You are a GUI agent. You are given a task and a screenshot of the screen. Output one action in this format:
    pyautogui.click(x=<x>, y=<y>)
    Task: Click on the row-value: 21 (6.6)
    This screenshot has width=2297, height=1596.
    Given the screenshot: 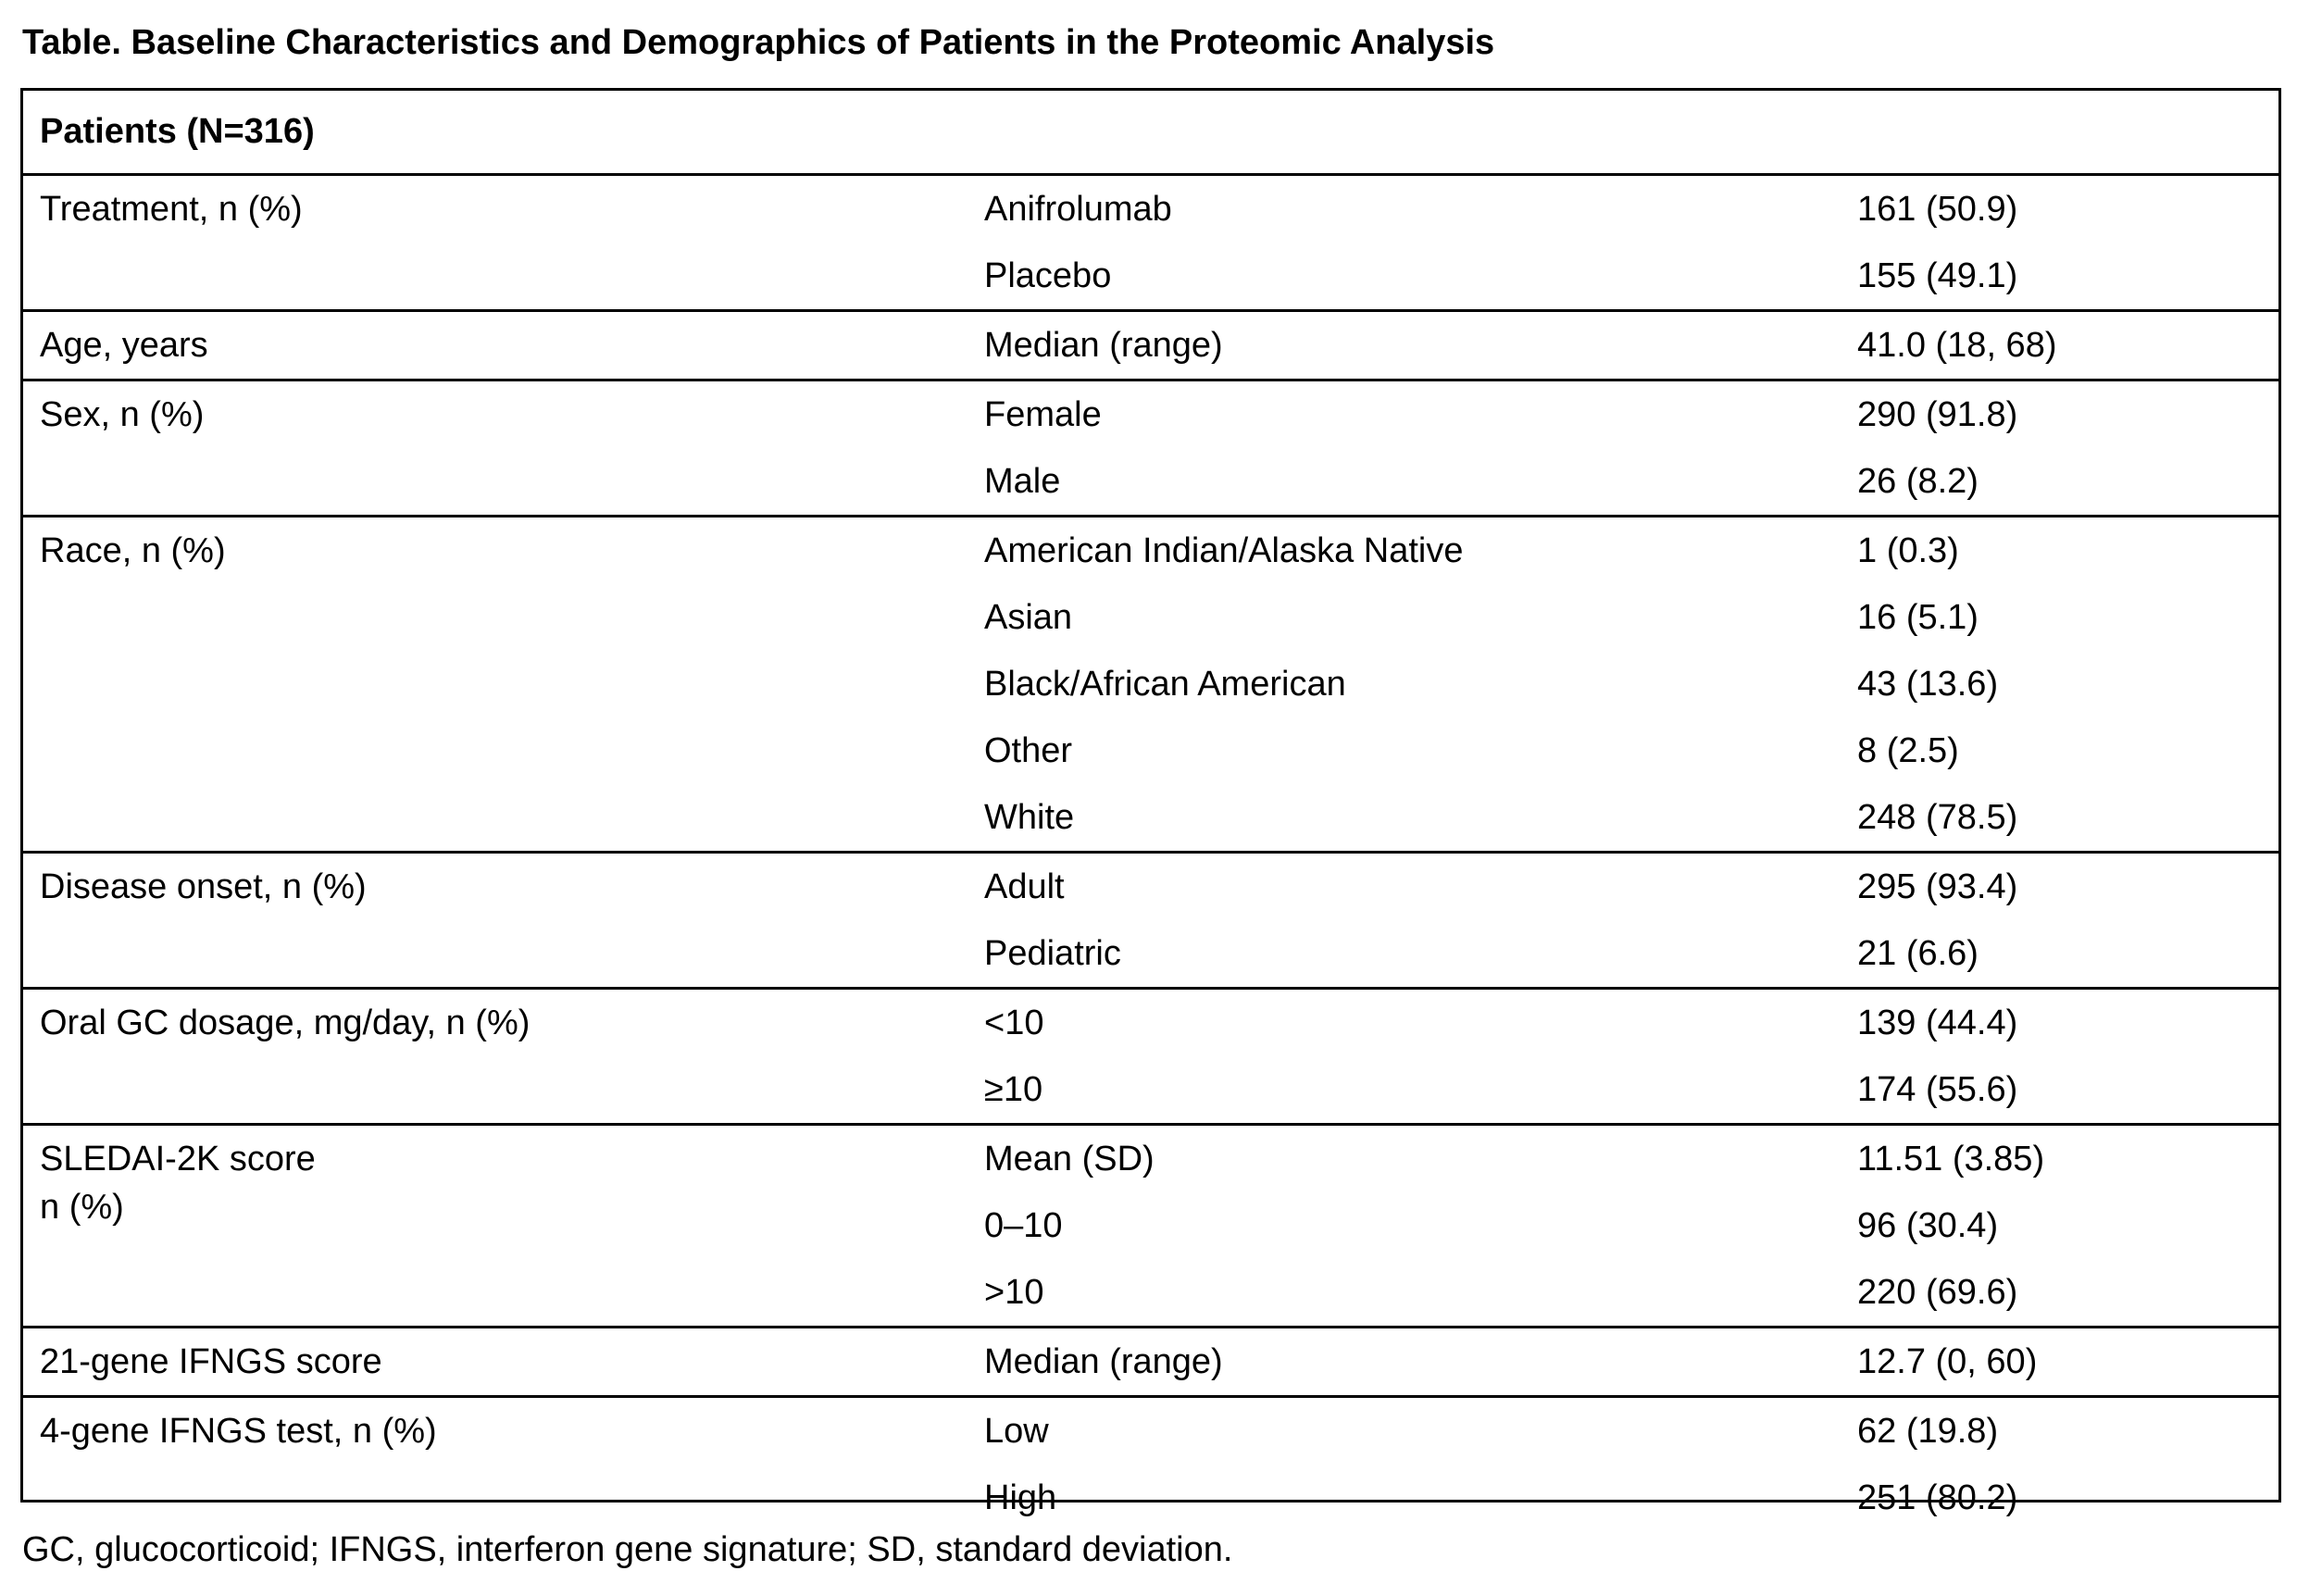 What is the action you would take?
    pyautogui.click(x=1918, y=953)
    